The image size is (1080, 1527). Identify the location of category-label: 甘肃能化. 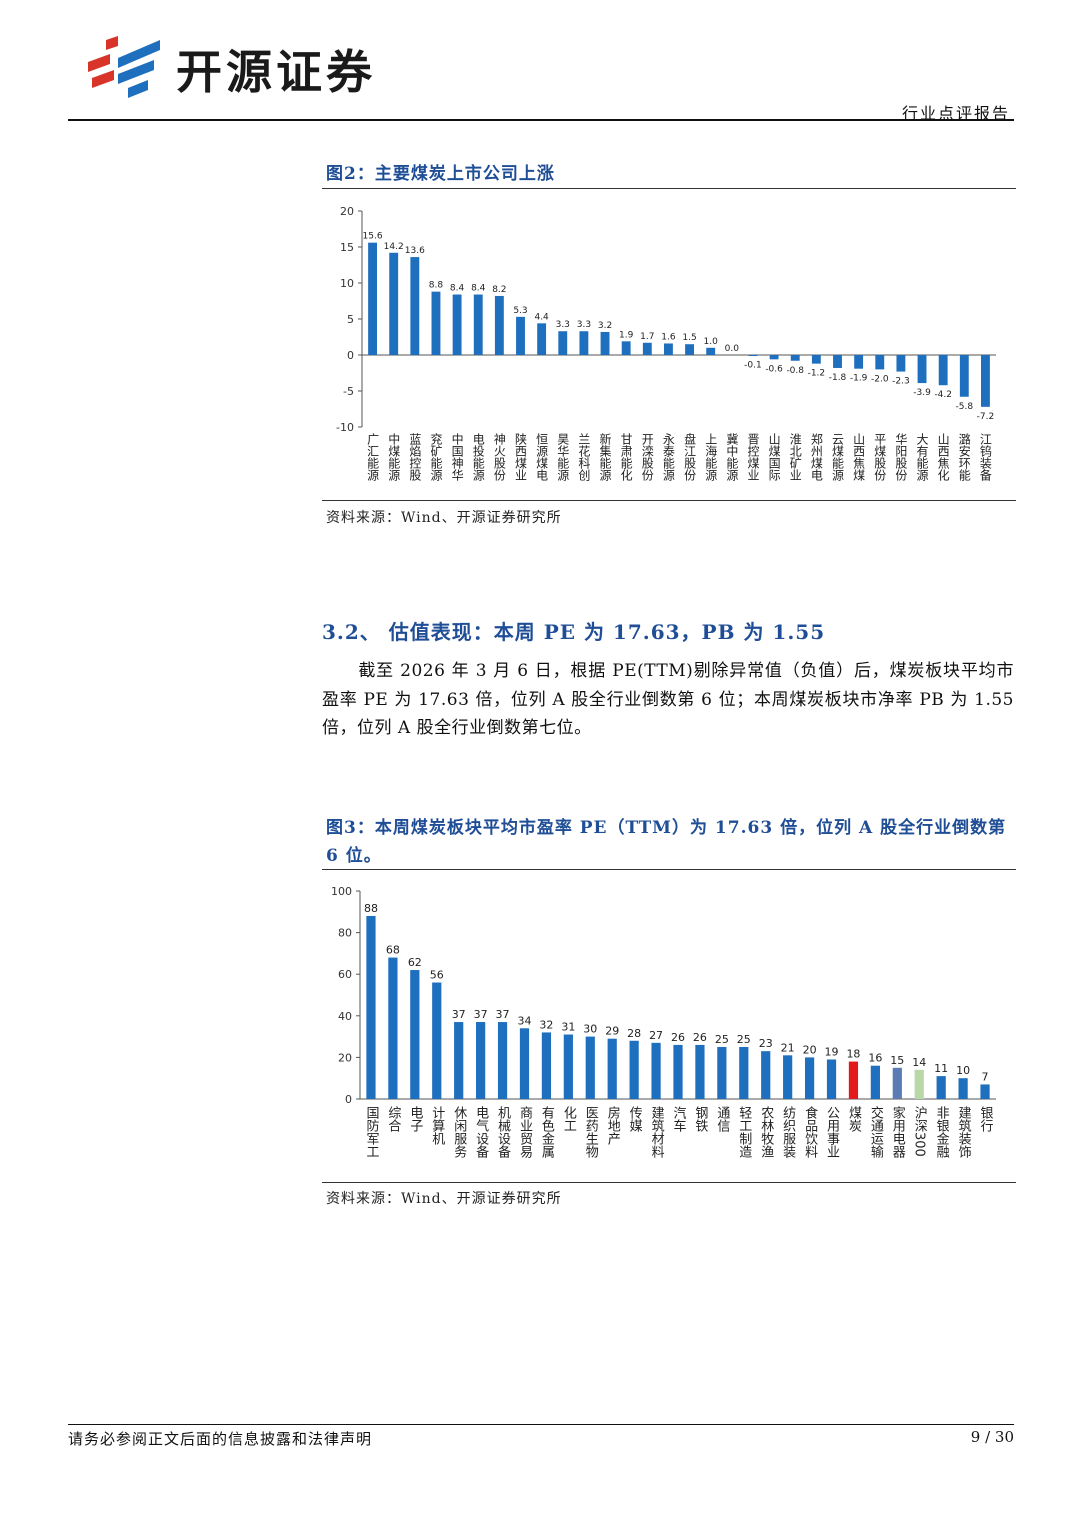
(626, 457).